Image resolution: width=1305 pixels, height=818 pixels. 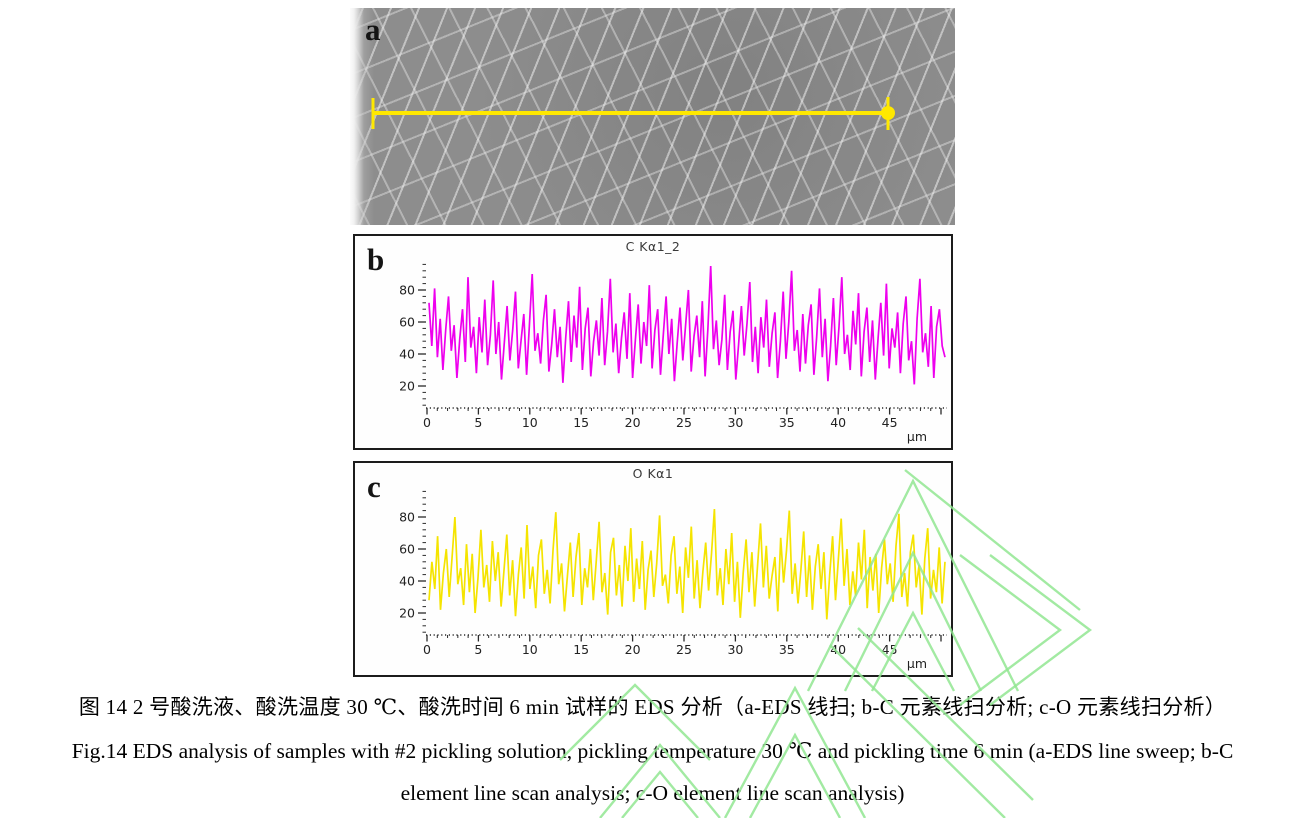 What do you see at coordinates (653, 473) in the screenshot?
I see `chart-c-title: O Kα1` at bounding box center [653, 473].